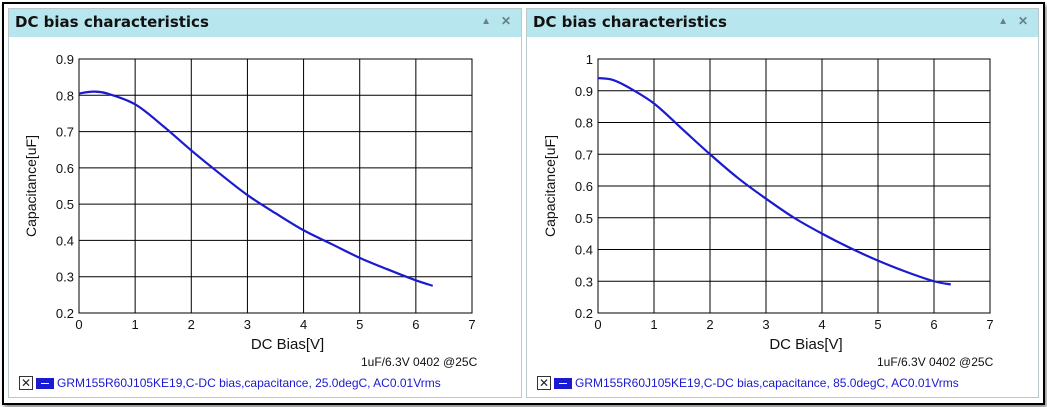  What do you see at coordinates (589, 59) in the screenshot?
I see `y-tick-label: 1` at bounding box center [589, 59].